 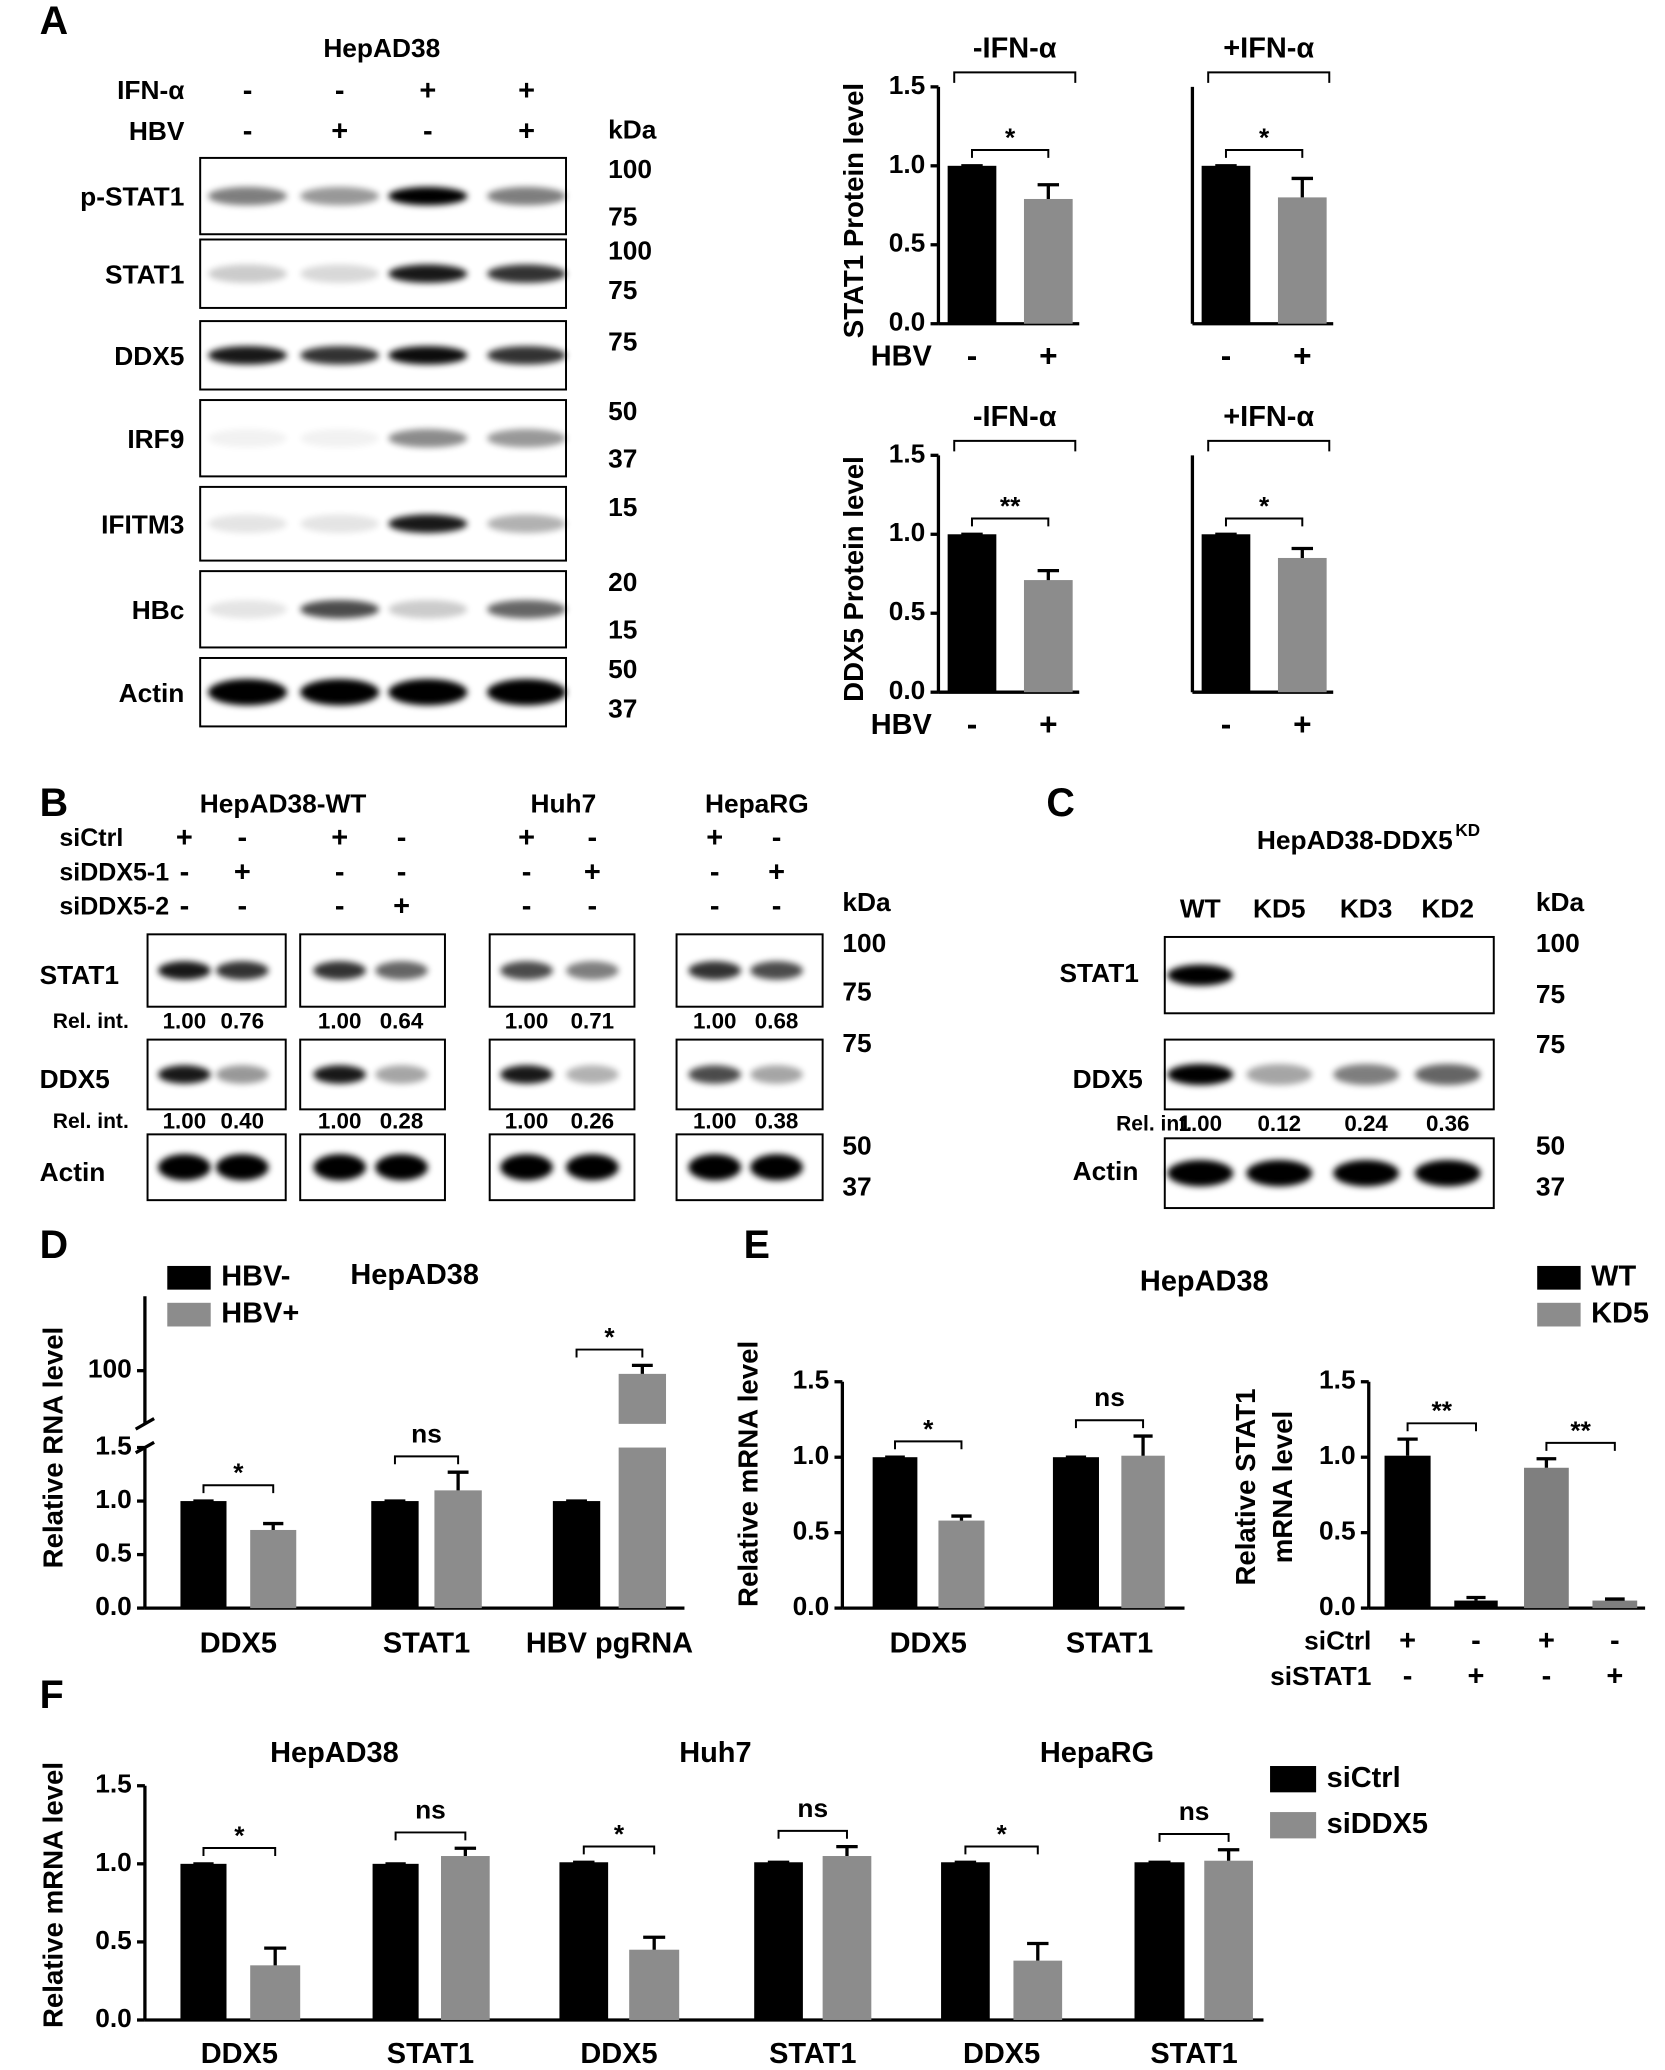 I want to click on rel-int-value: 0.26, so click(x=593, y=1120).